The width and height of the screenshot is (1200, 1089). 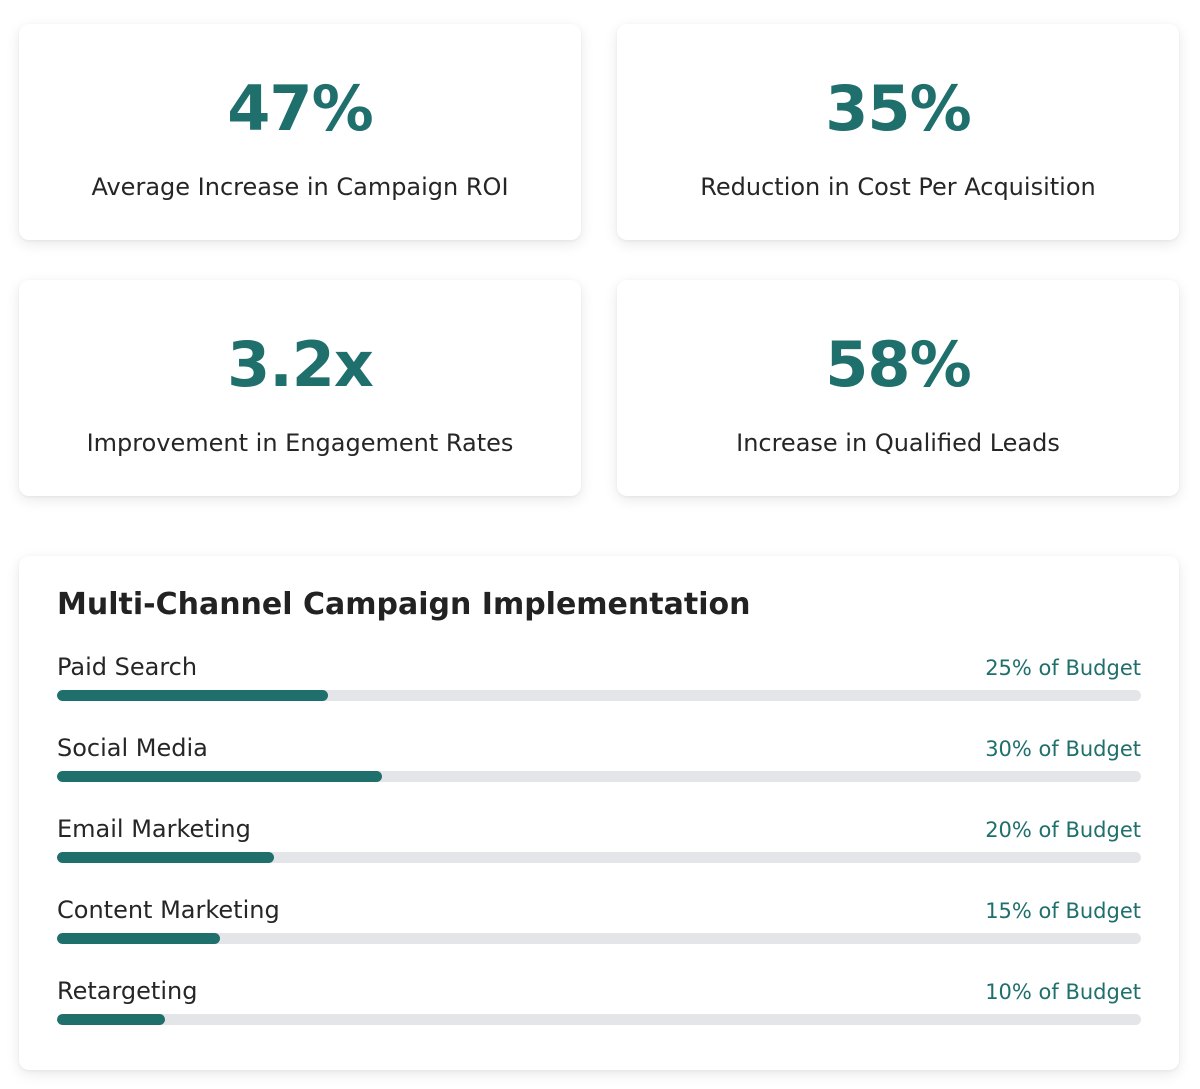 I want to click on channel-row-email-marketing: Email Marketing 20% of Budget, so click(x=599, y=850).